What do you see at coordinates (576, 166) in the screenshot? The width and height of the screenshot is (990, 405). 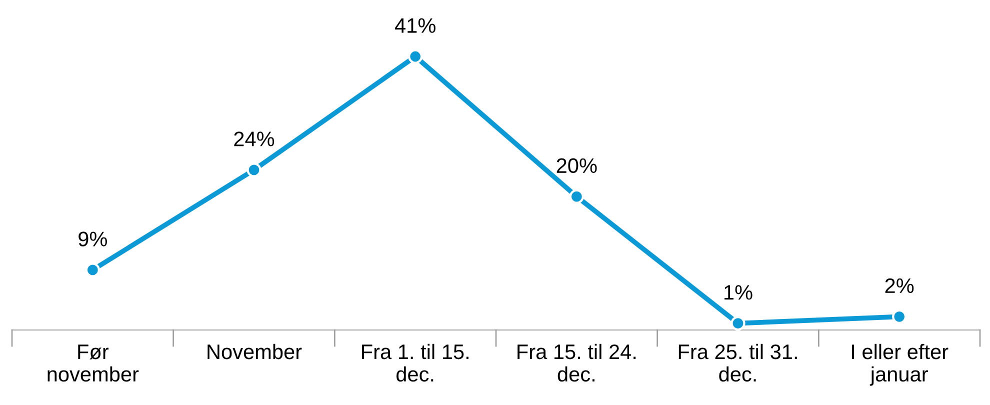 I see `data-label: 20%` at bounding box center [576, 166].